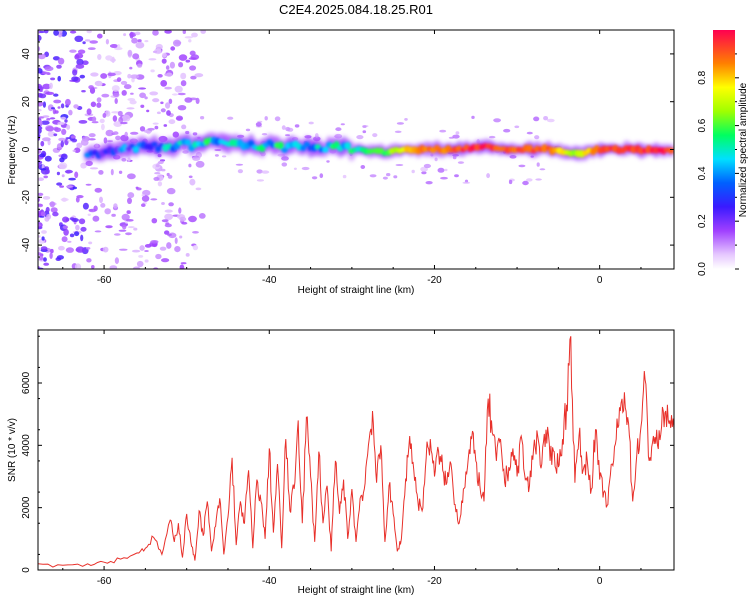  Describe the element at coordinates (600, 581) in the screenshot. I see `x-tick-label: 0` at that location.